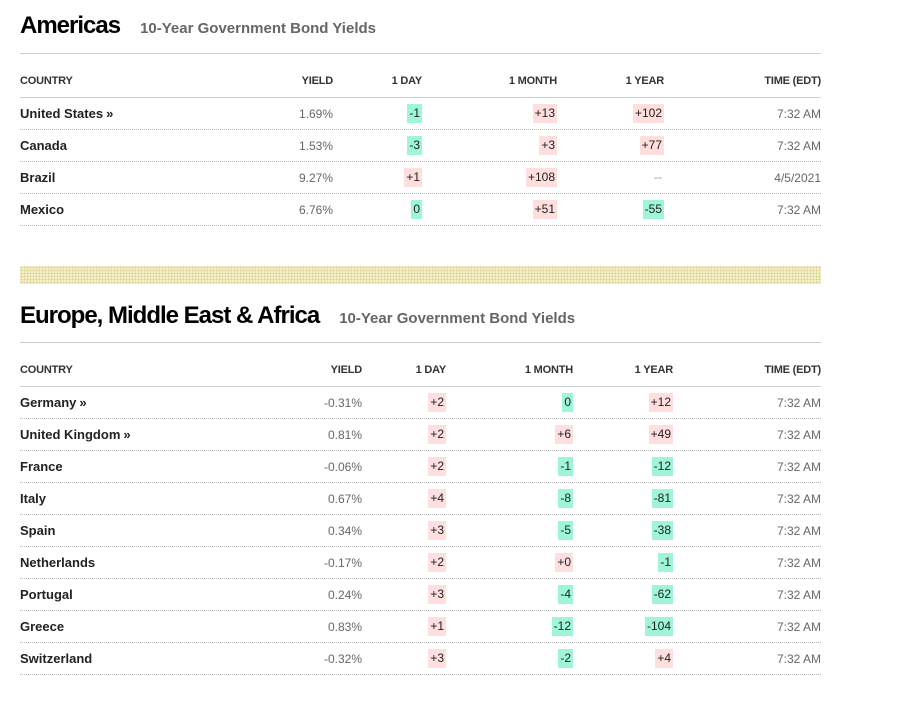 Image resolution: width=923 pixels, height=701 pixels. Describe the element at coordinates (70, 434) in the screenshot. I see `country-label: United Kingdom` at that location.